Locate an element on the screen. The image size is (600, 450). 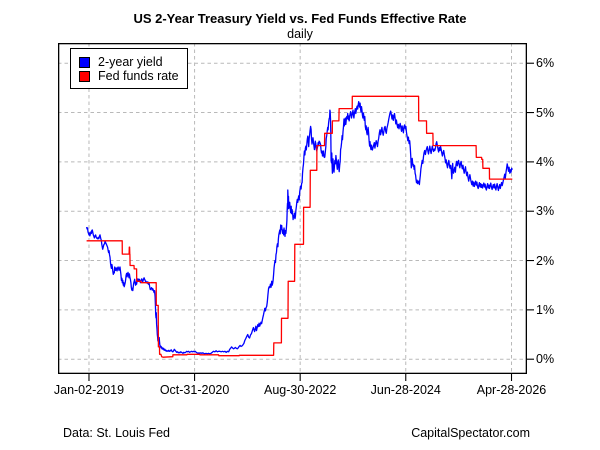
x-axis-label: Aug-30-2022 is located at coordinates (300, 390).